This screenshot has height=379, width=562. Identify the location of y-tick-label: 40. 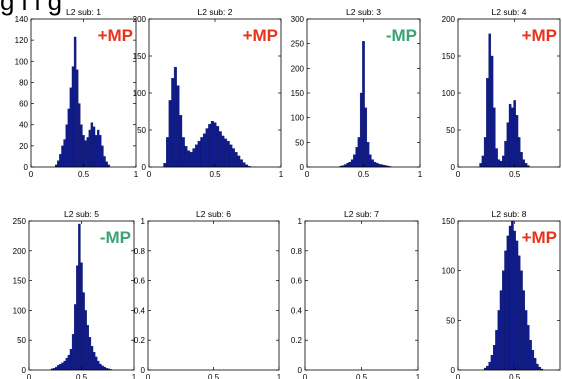
(23, 125).